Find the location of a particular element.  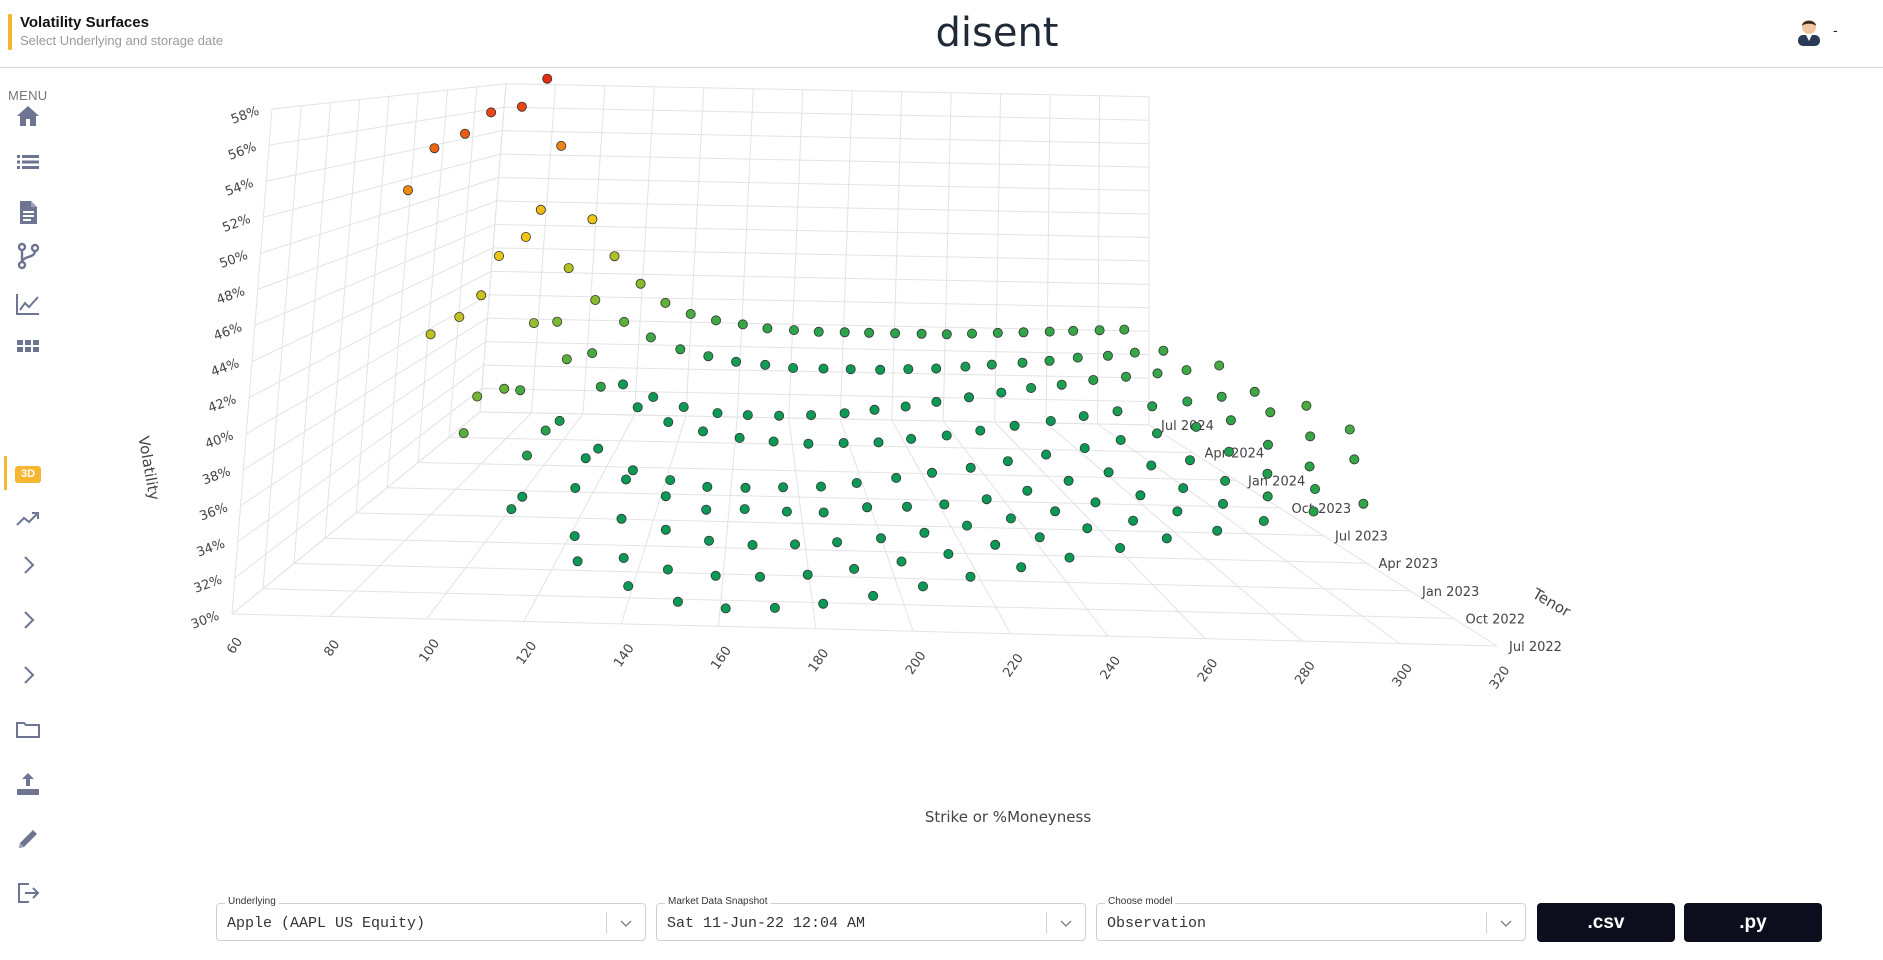

user-name: - is located at coordinates (1835, 30).